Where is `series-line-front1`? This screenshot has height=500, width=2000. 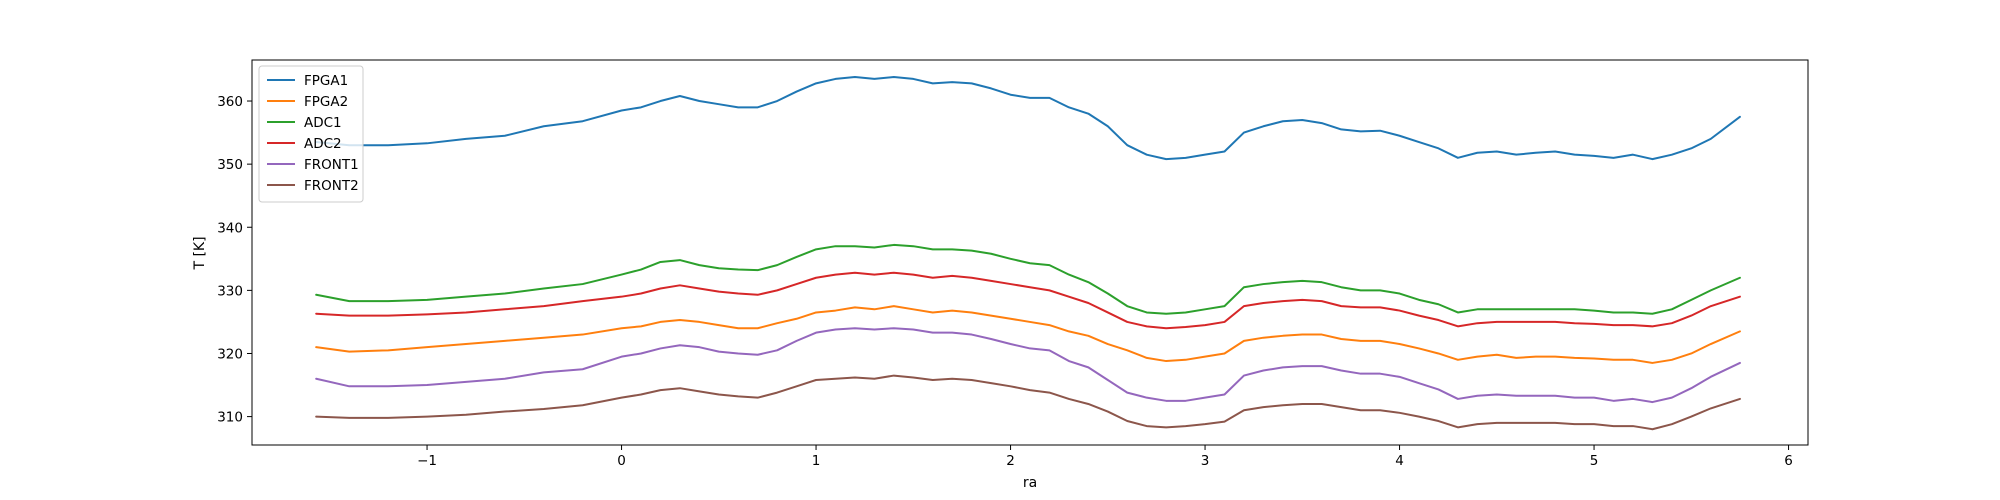 series-line-front1 is located at coordinates (1028, 365).